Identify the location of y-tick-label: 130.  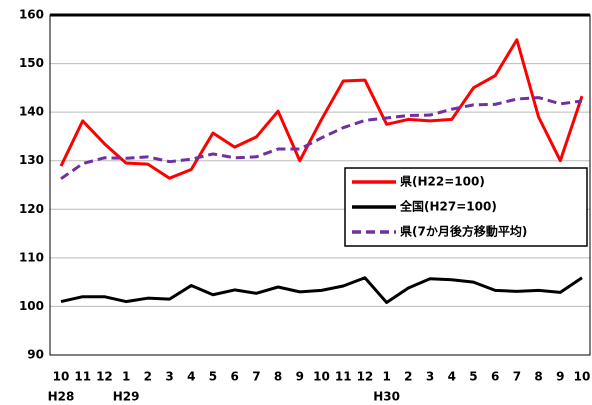
(31, 160).